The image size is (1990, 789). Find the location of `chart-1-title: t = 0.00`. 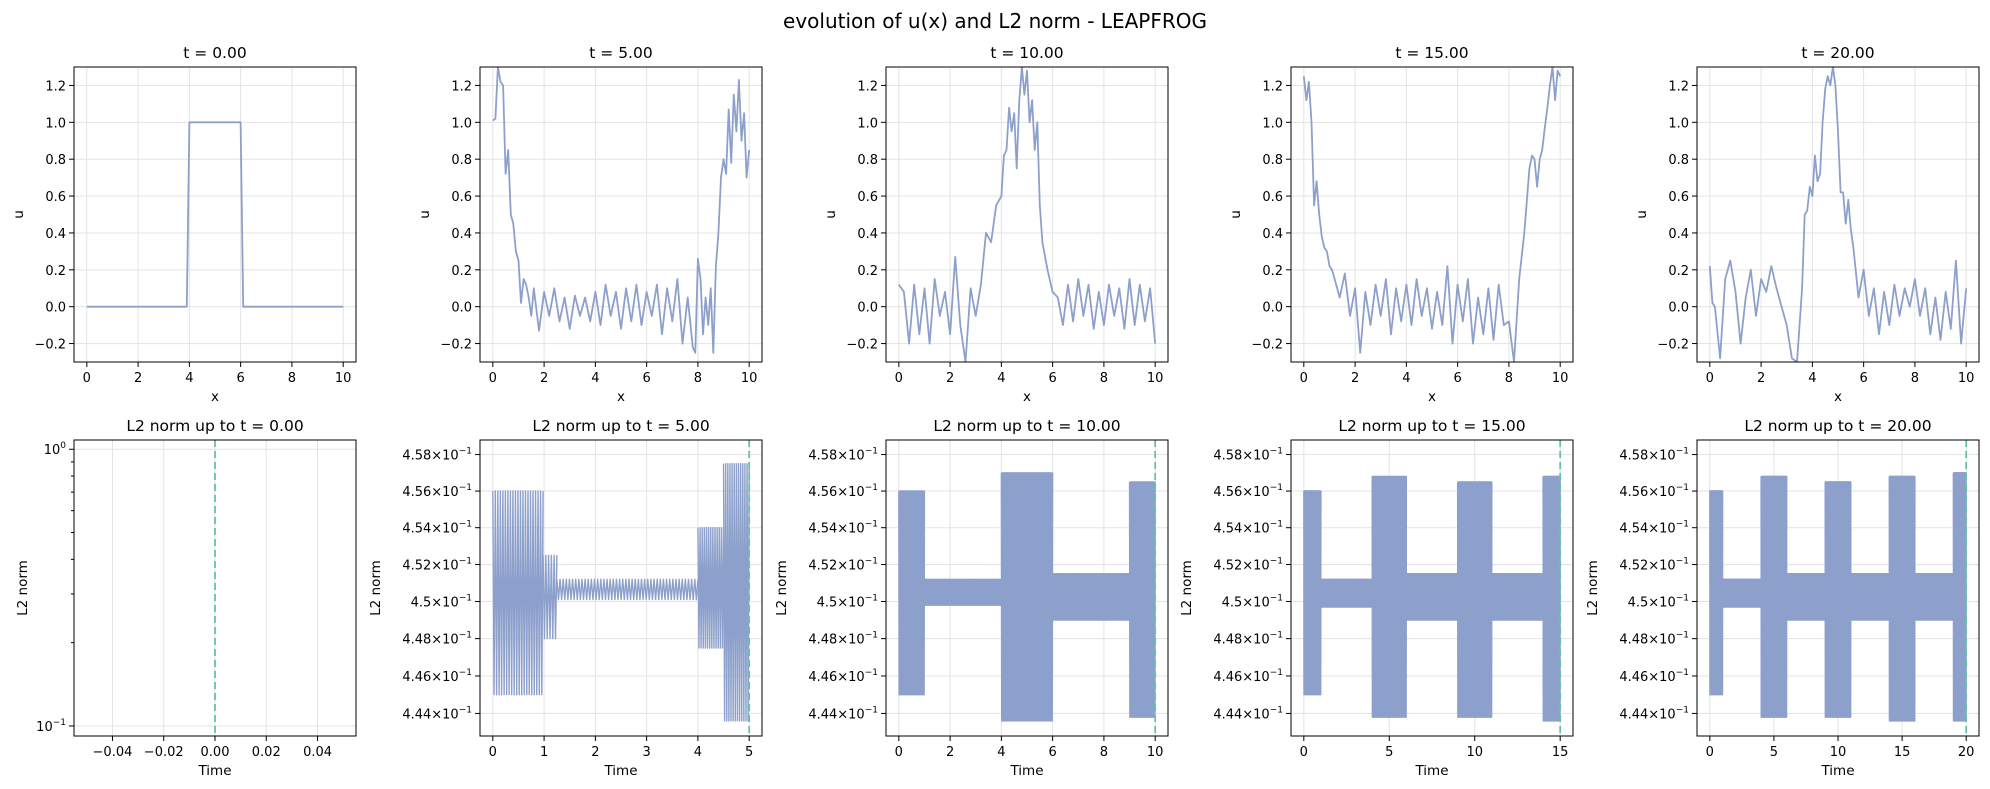

chart-1-title: t = 0.00 is located at coordinates (214, 53).